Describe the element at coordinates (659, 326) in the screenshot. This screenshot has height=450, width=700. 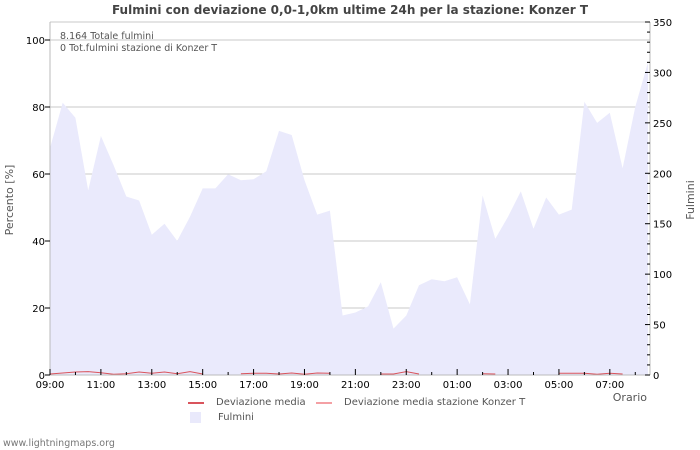
I see `right-tick-label: 50` at that location.